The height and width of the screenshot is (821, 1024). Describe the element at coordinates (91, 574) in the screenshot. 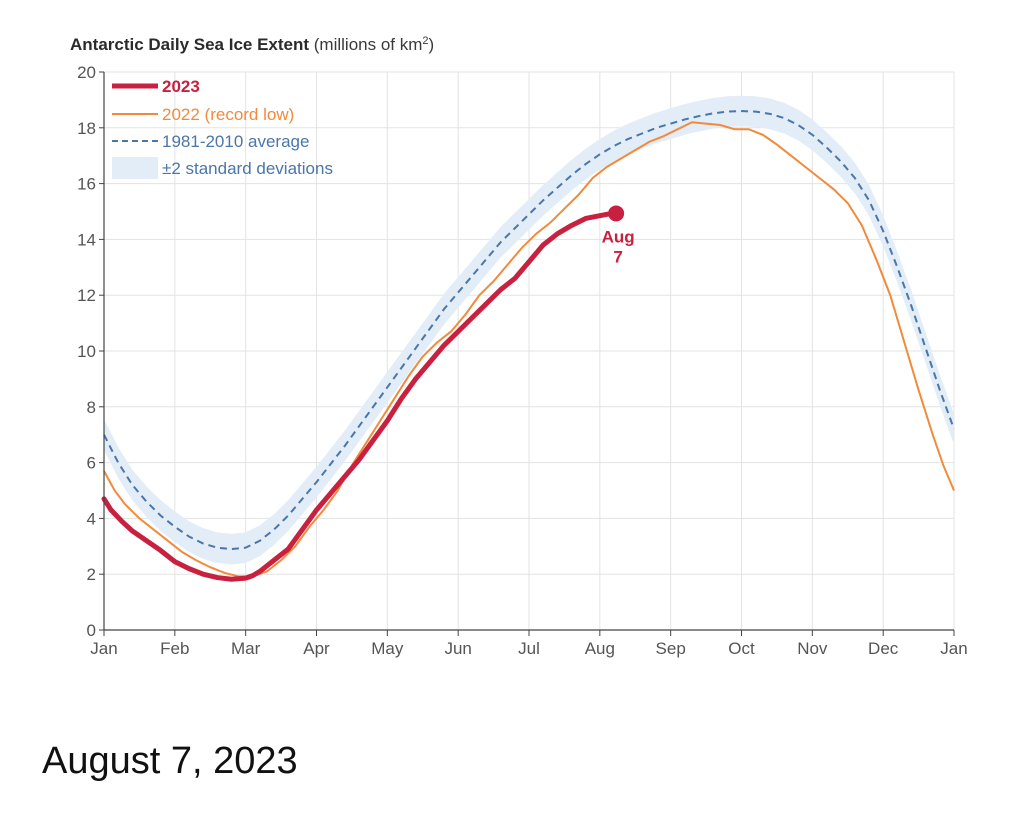

I see `y-tick-label: 2` at that location.